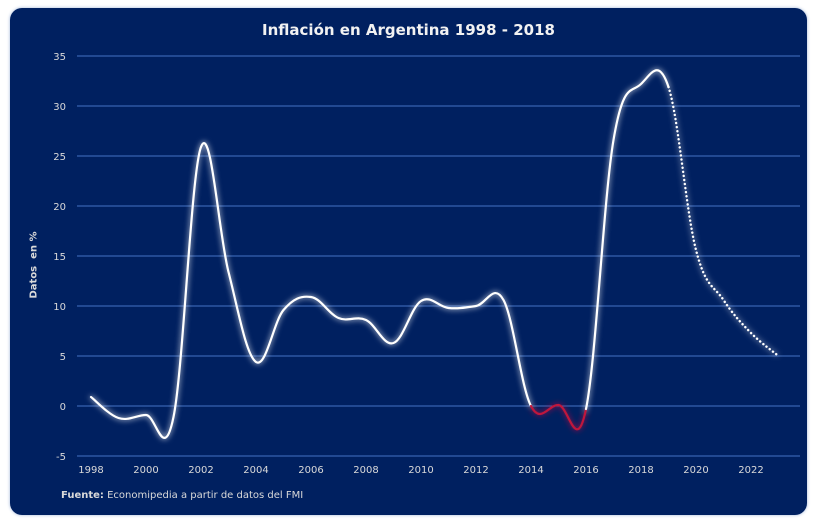 The width and height of the screenshot is (817, 523). Describe the element at coordinates (203, 495) in the screenshot. I see `source-text: Economipedia a partir de datos del FMI` at that location.